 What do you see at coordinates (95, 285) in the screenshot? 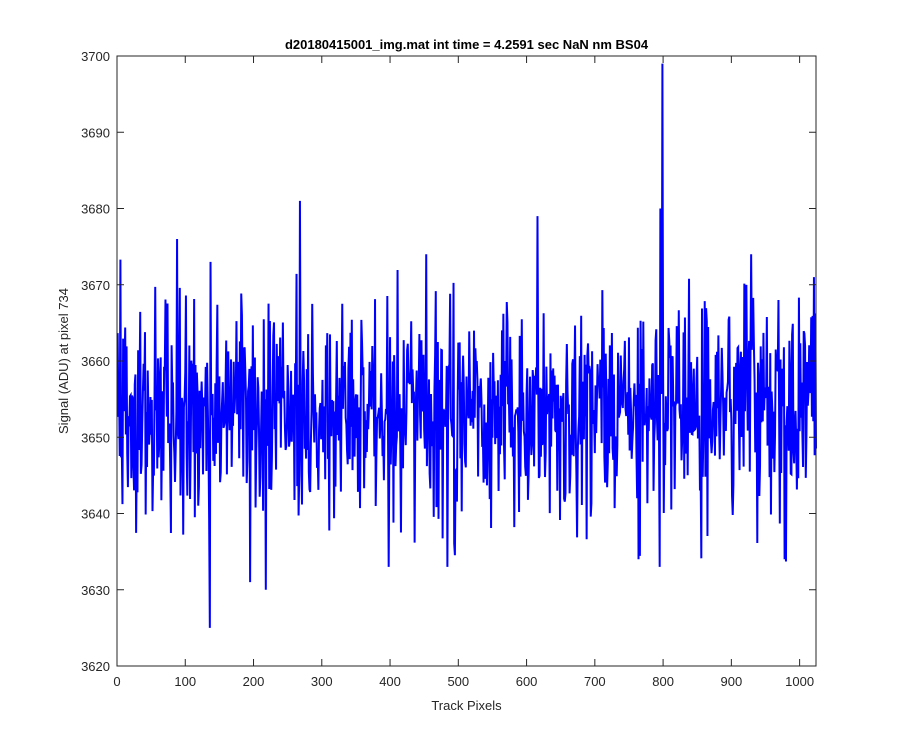
I see `y-tick-label: 3670` at bounding box center [95, 285].